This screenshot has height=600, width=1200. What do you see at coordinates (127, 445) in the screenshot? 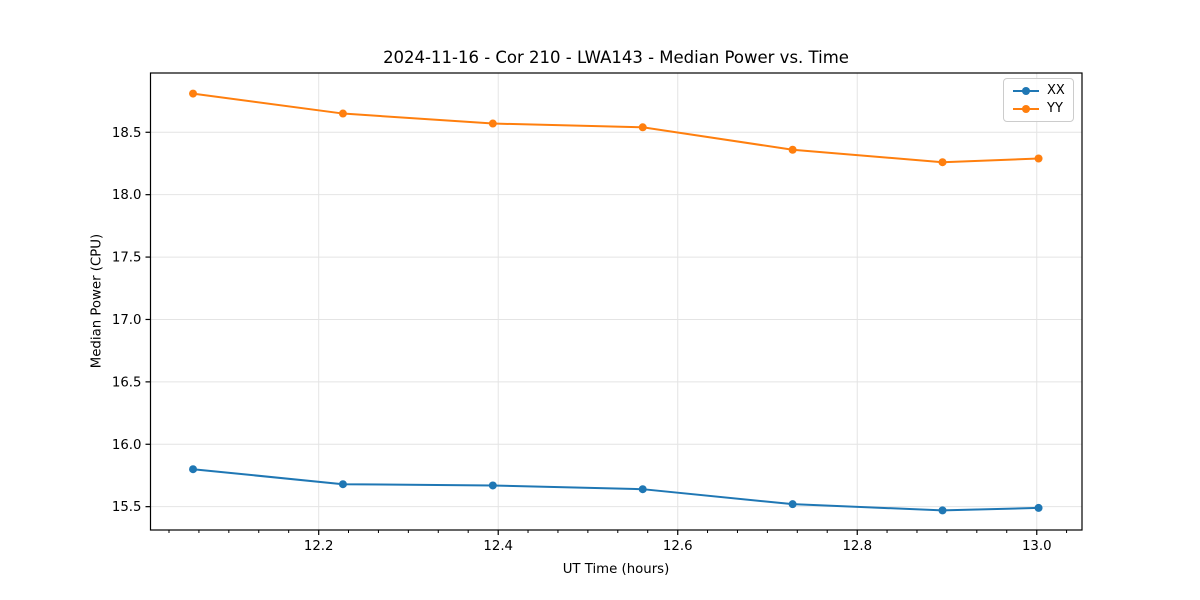
I see `y-tick-label: 16.0` at bounding box center [127, 445].